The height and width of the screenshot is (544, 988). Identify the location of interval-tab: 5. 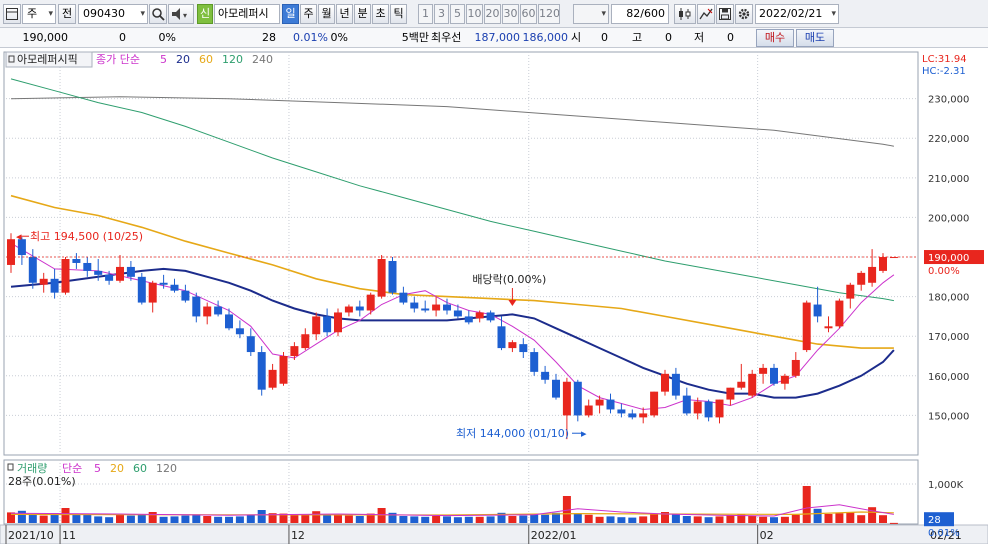
(457, 14).